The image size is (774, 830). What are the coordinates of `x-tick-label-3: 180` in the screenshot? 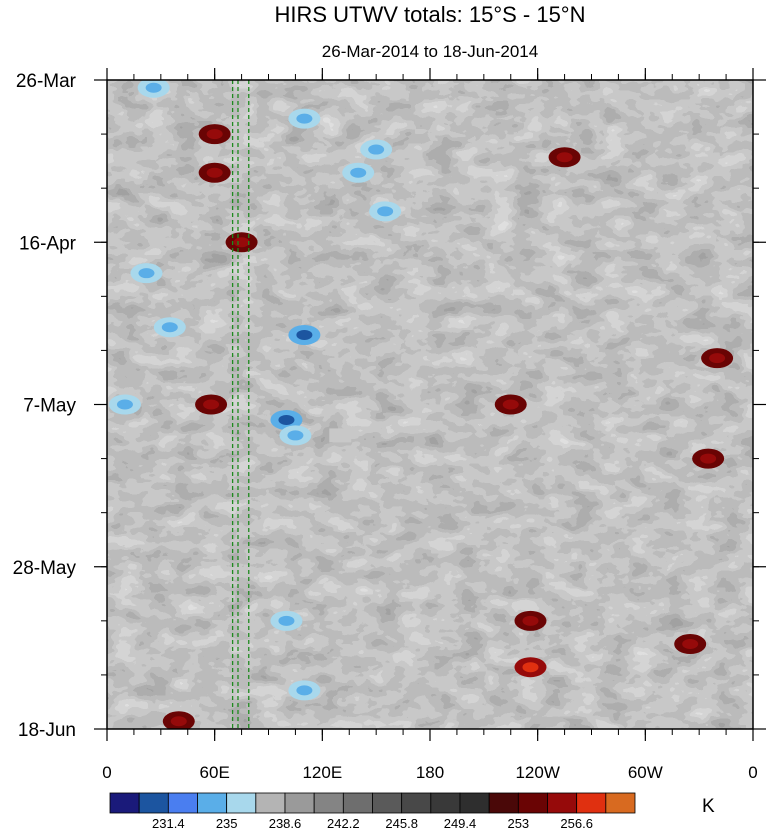 It's located at (430, 772).